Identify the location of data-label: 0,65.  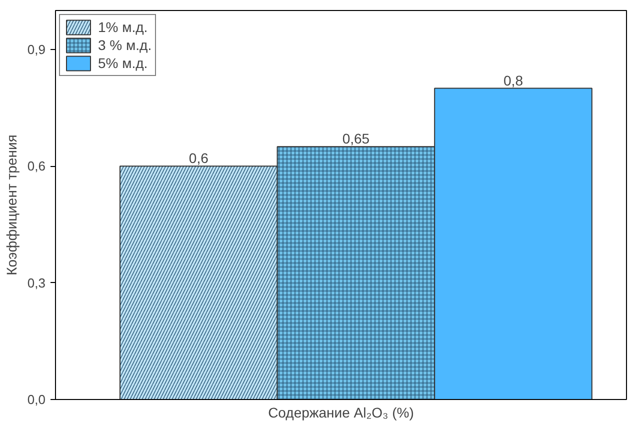
(356, 138).